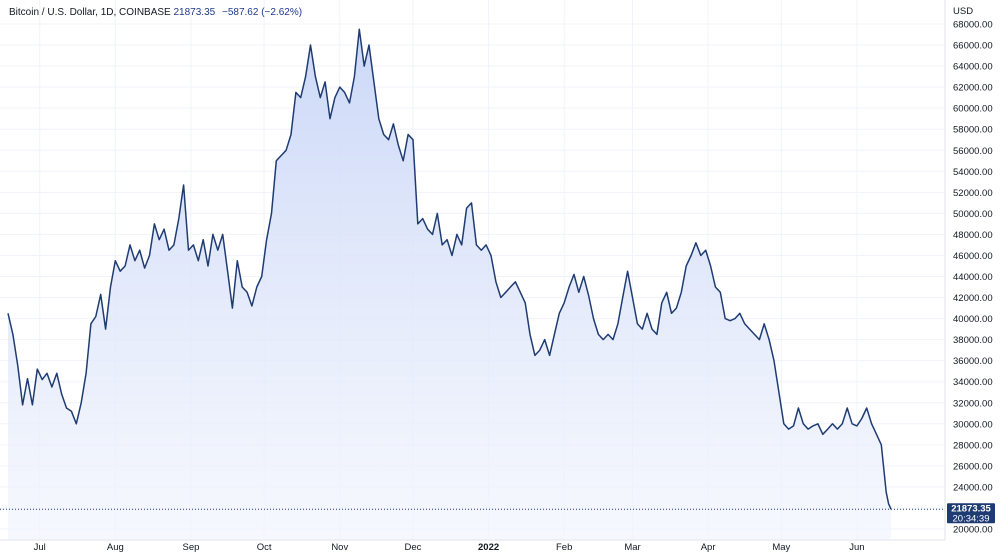  What do you see at coordinates (973, 424) in the screenshot?
I see `price-tick-label: 30000.00` at bounding box center [973, 424].